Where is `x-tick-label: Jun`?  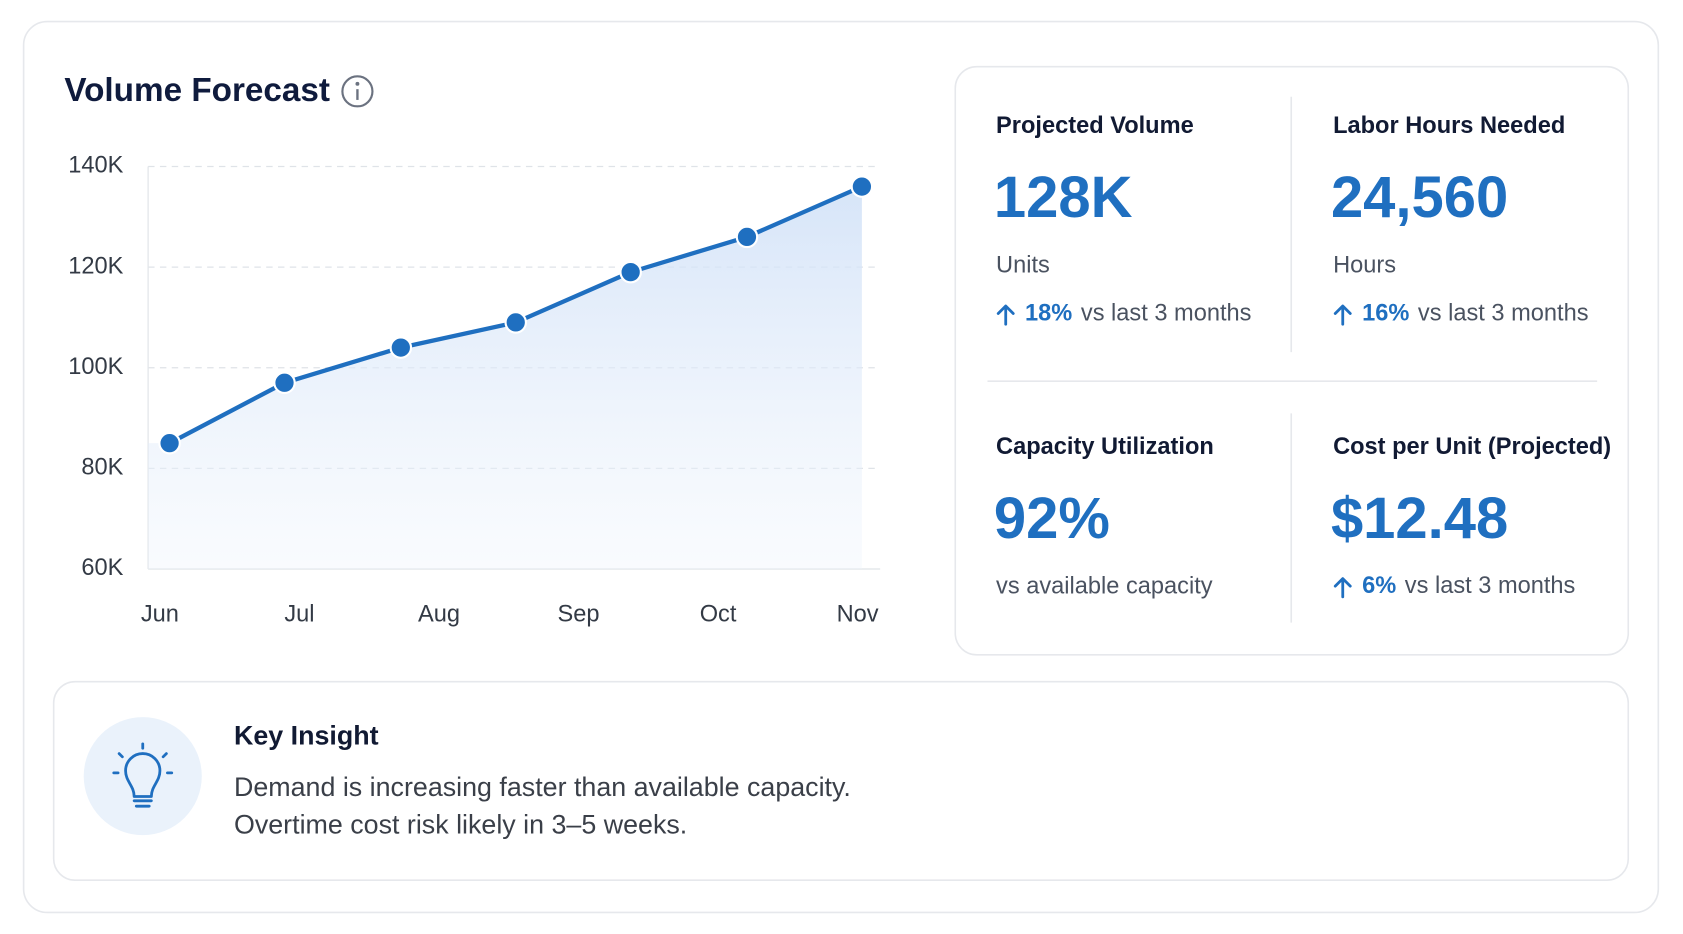 x-tick-label: Jun is located at coordinates (160, 614).